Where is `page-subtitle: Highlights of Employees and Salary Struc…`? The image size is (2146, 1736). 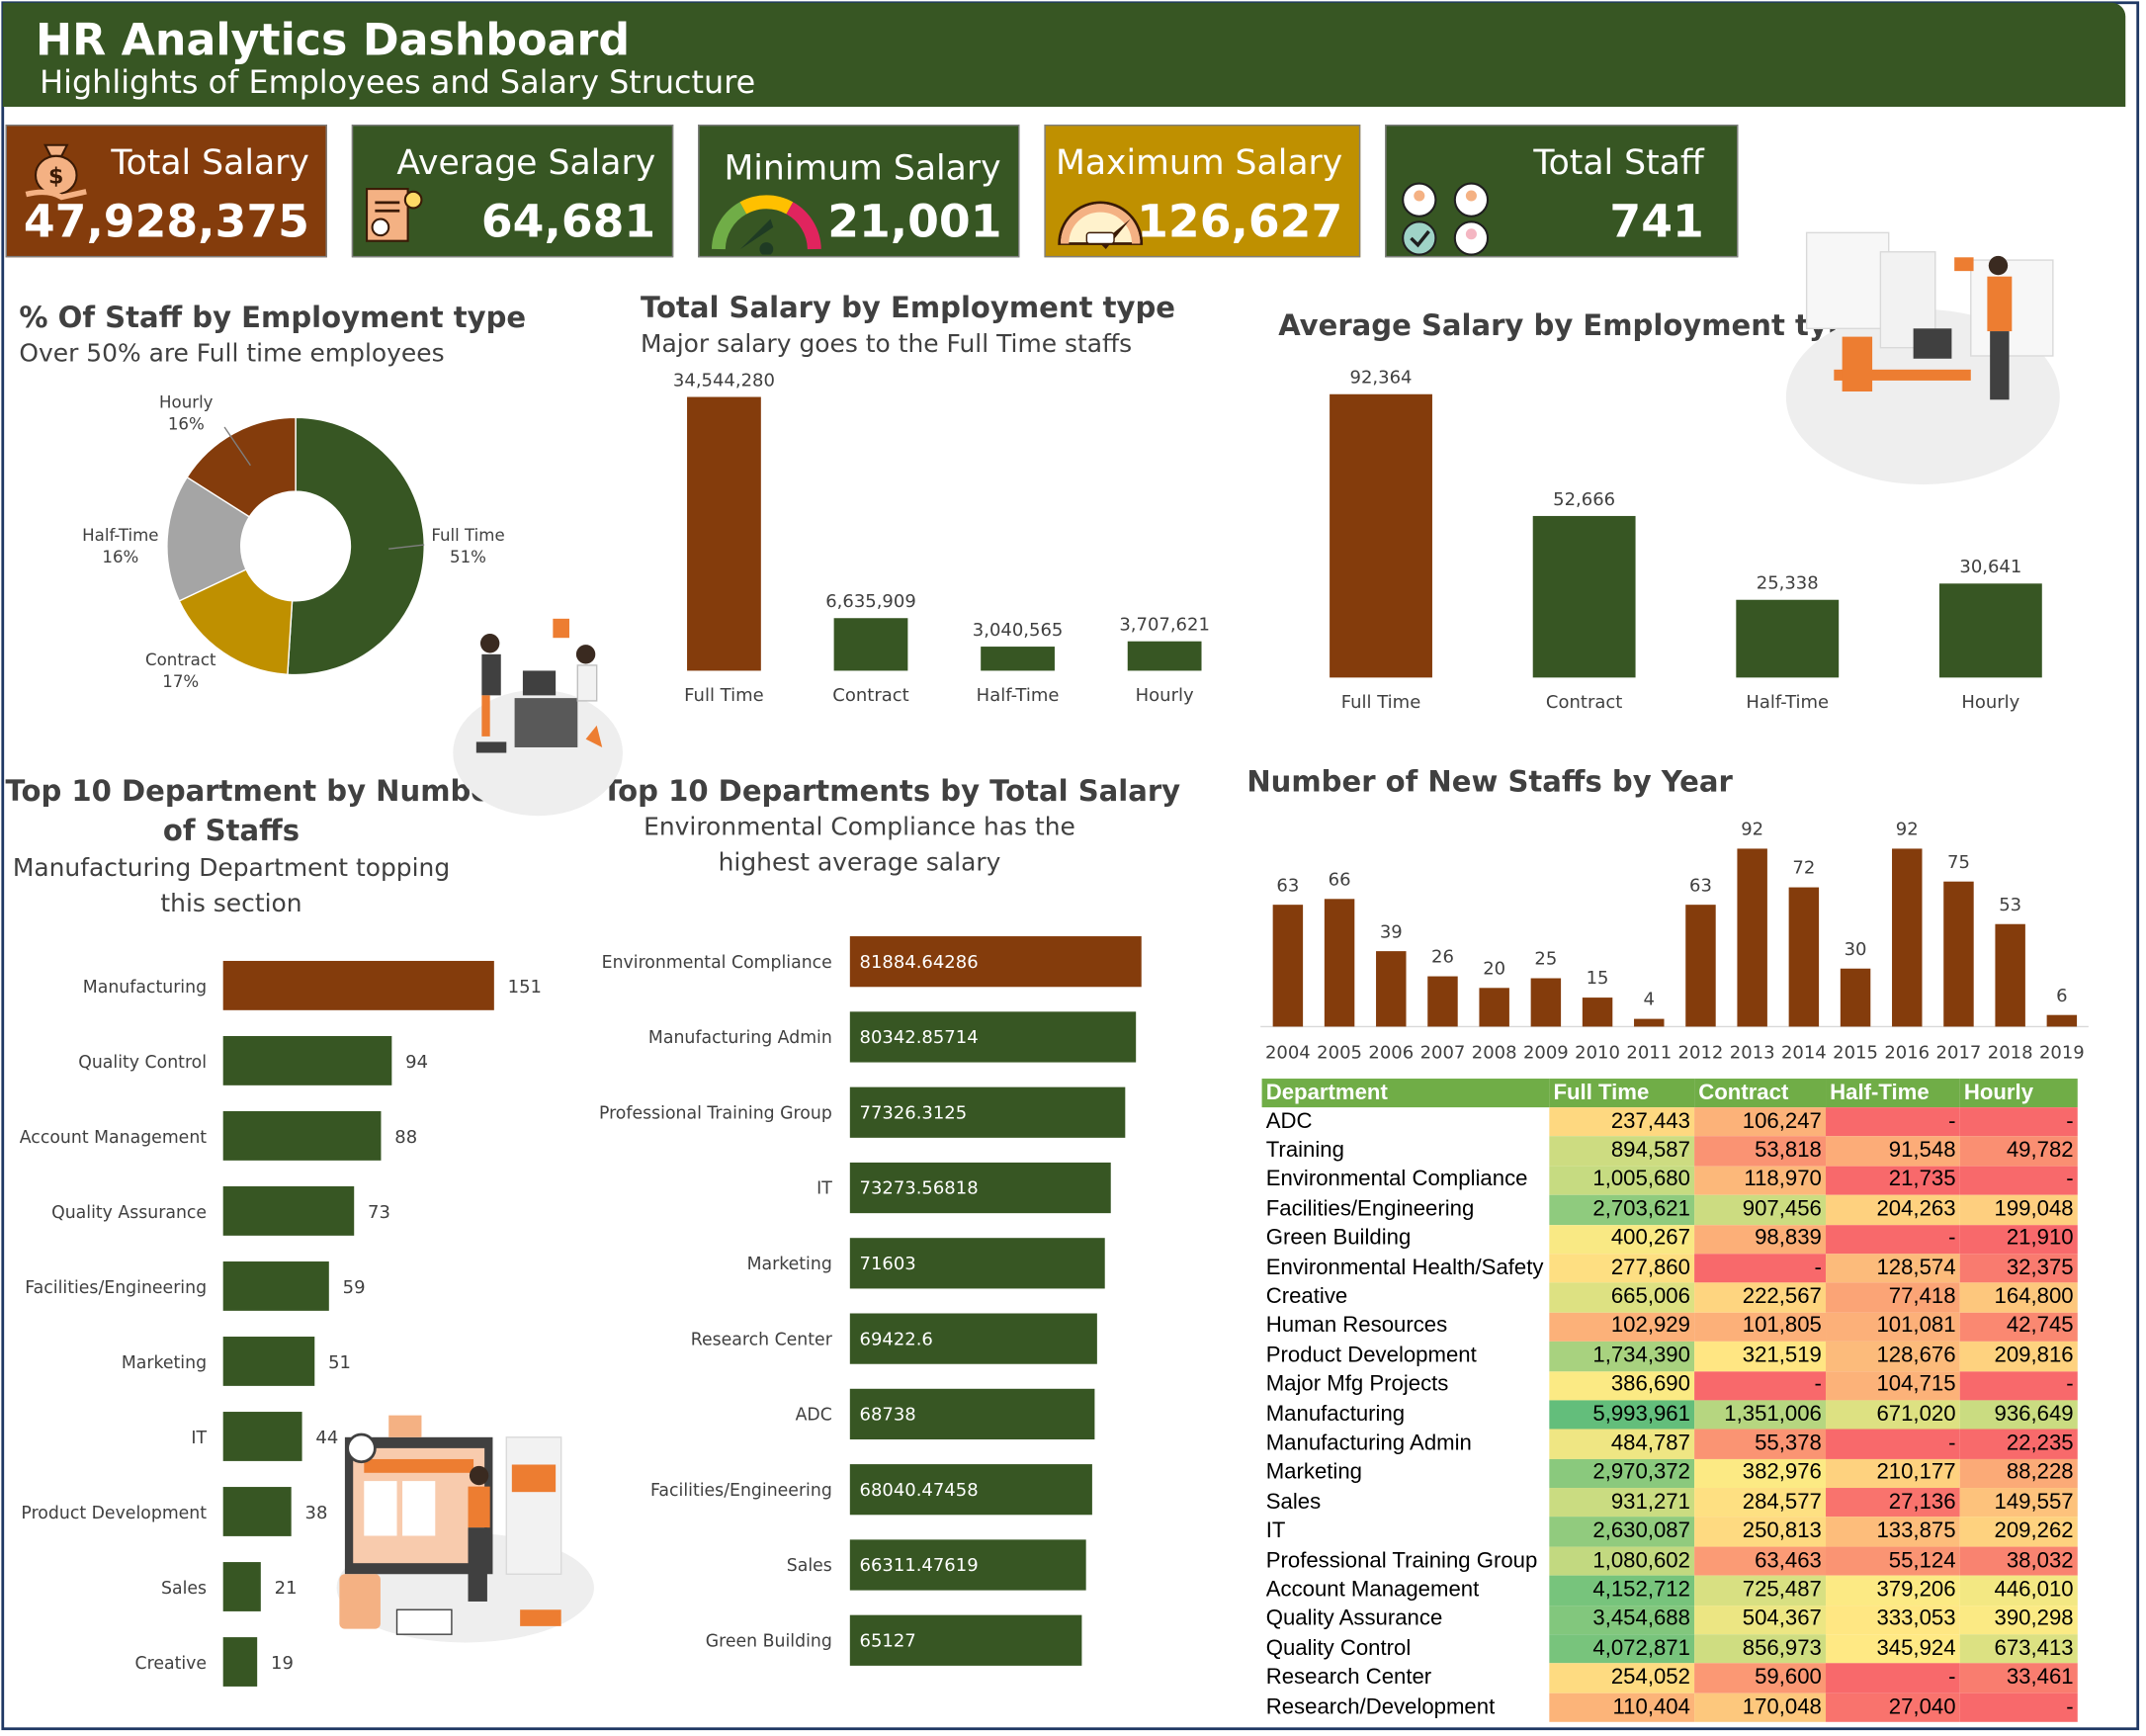 page-subtitle: Highlights of Employees and Salary Struc… is located at coordinates (398, 83).